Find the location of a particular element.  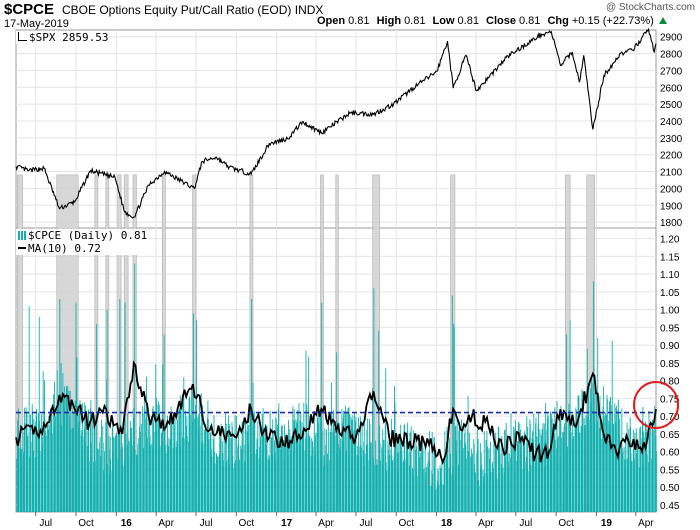

upper-y-tick-label: 1900 is located at coordinates (671, 206).